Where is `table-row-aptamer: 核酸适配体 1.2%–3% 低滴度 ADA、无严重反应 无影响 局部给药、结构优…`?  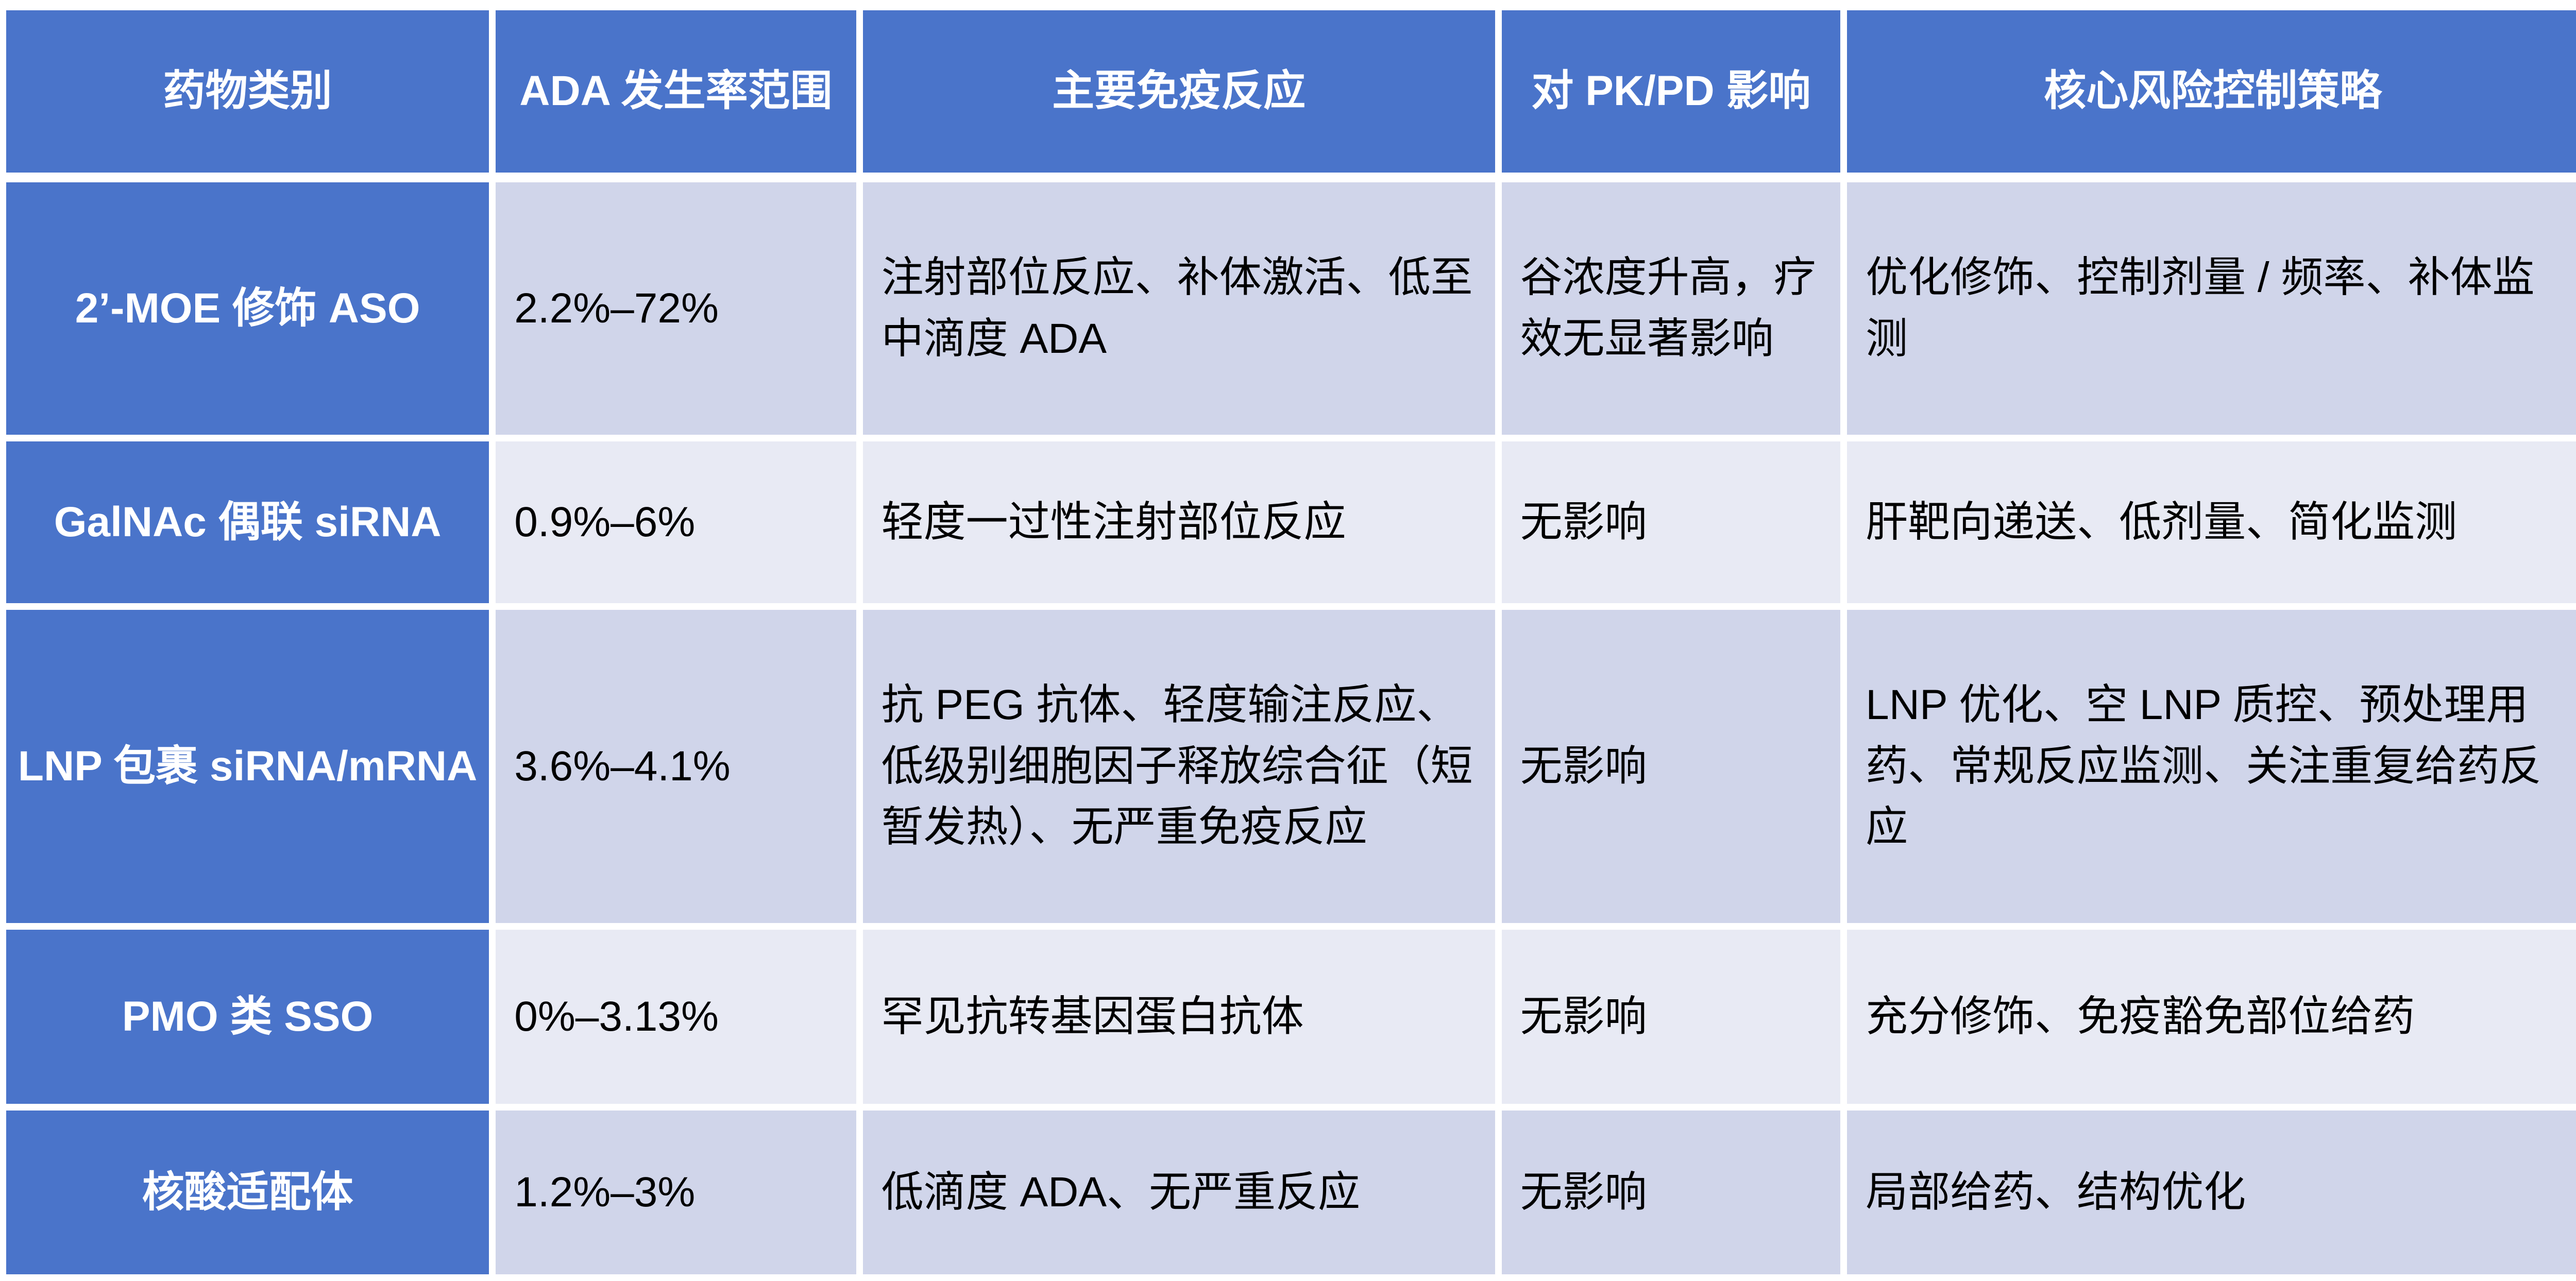
table-row-aptamer: 核酸适配体 1.2%–3% 低滴度 ADA、无严重反应 无影响 局部给药、结构优… is located at coordinates (1291, 1192).